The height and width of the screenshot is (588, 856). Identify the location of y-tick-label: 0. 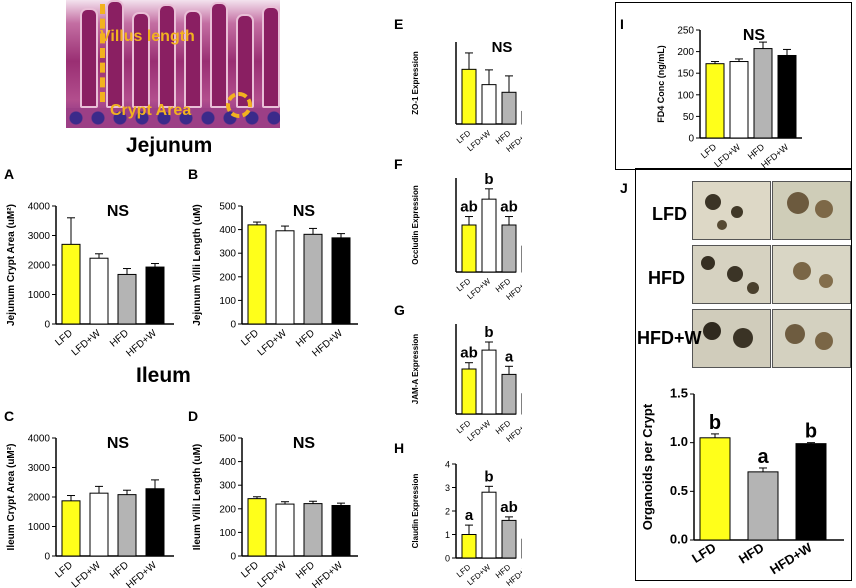
(47, 325).